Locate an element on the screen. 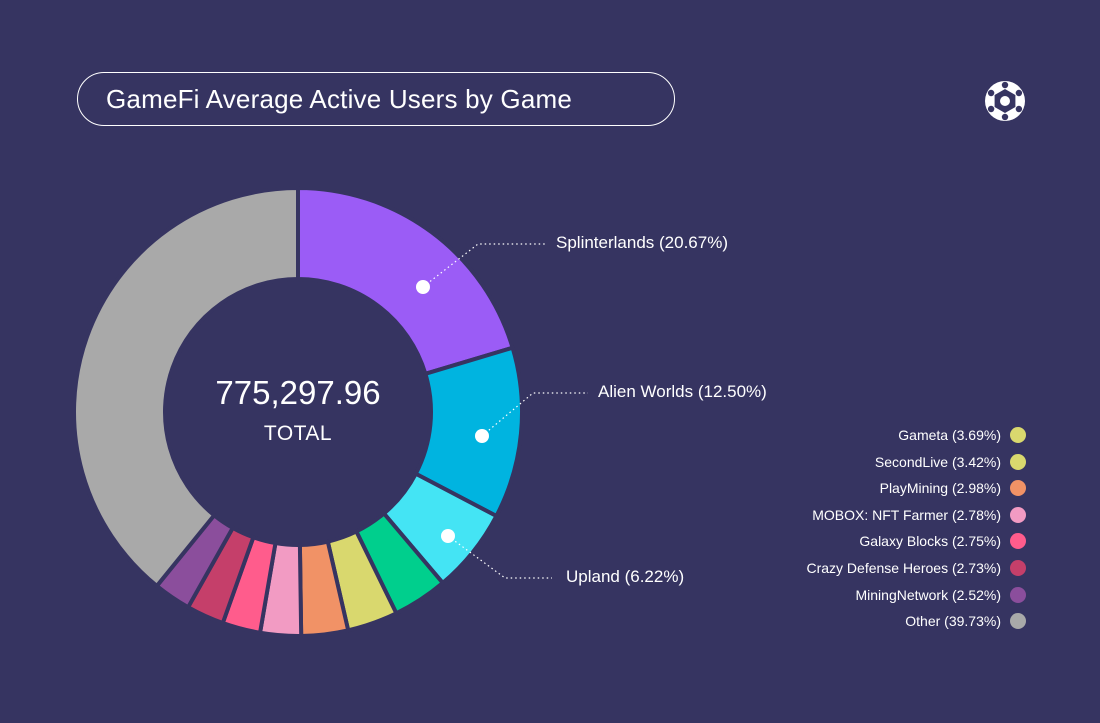 The height and width of the screenshot is (723, 1100). slice-other is located at coordinates (186, 387).